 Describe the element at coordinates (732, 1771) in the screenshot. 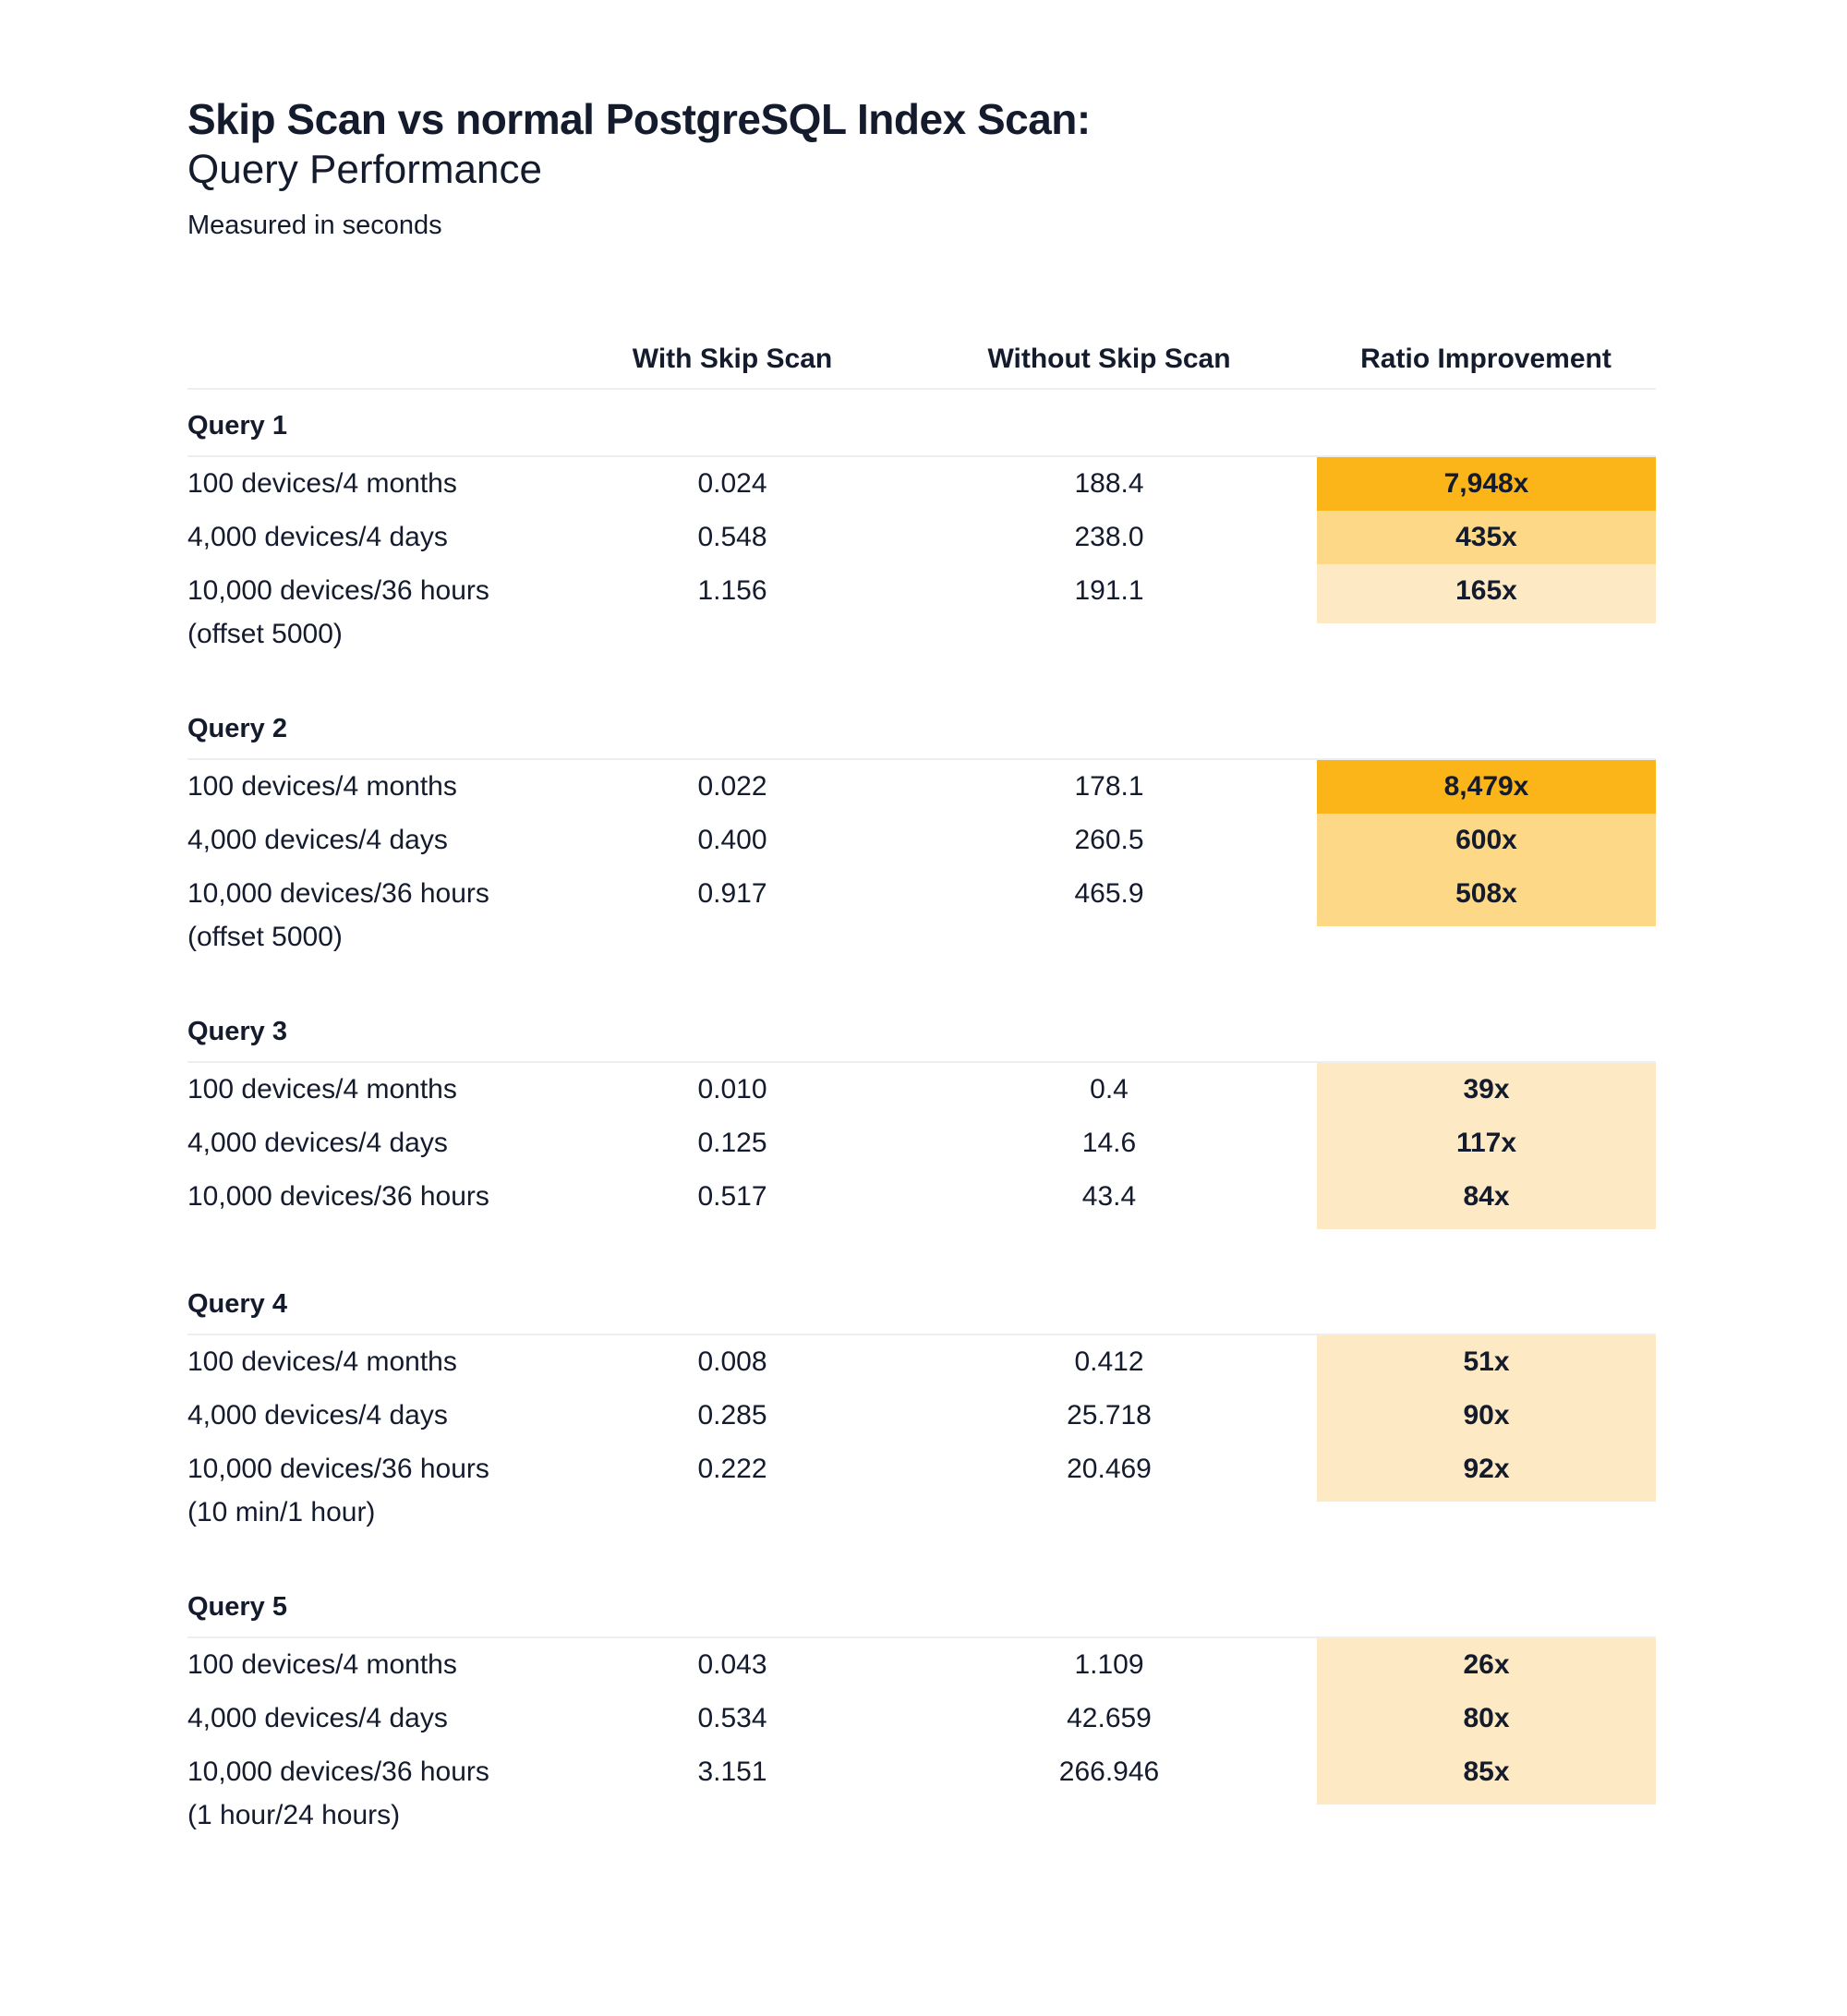

I see `with-skip-scan-value: 3.151` at that location.